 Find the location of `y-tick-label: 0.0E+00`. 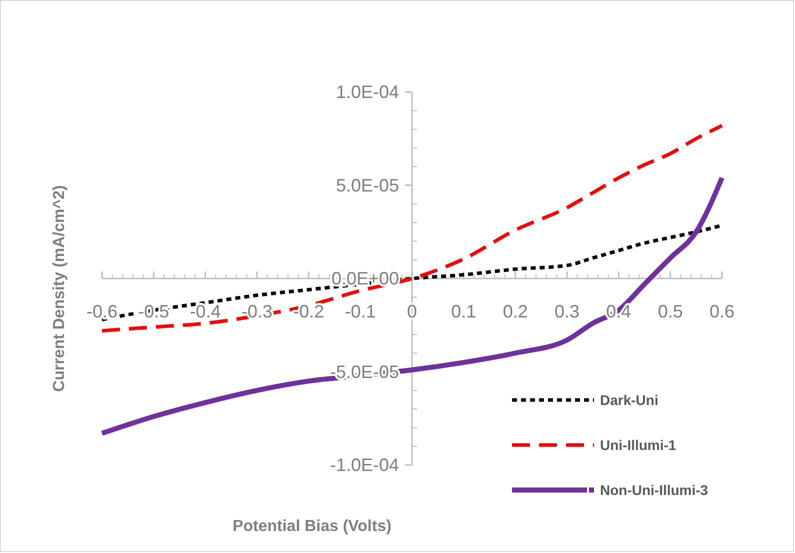

y-tick-label: 0.0E+00 is located at coordinates (365, 278).